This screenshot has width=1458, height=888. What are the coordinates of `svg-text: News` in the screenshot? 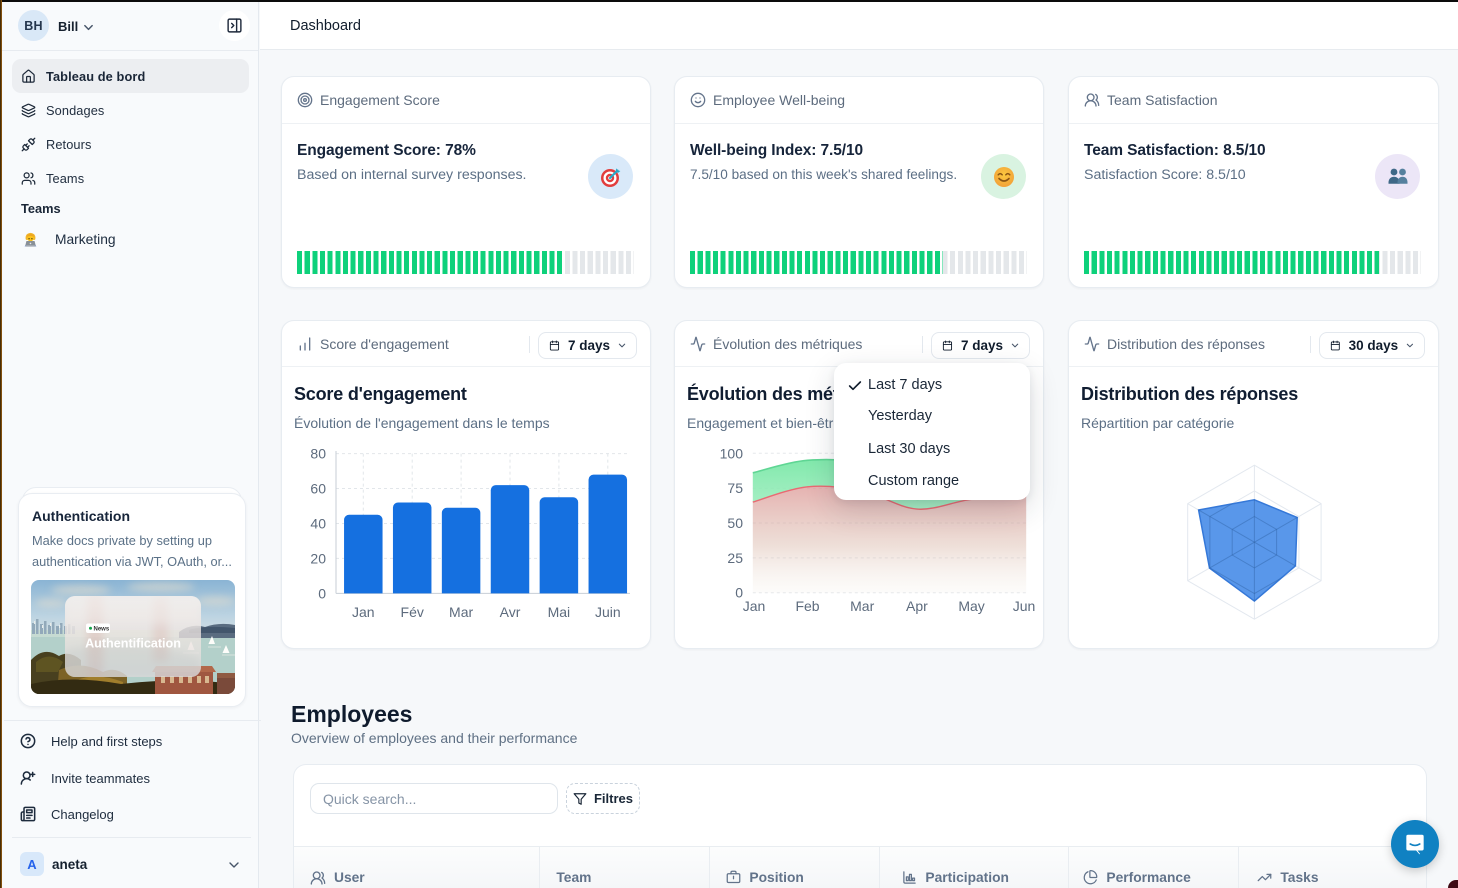 It's located at (102, 630).